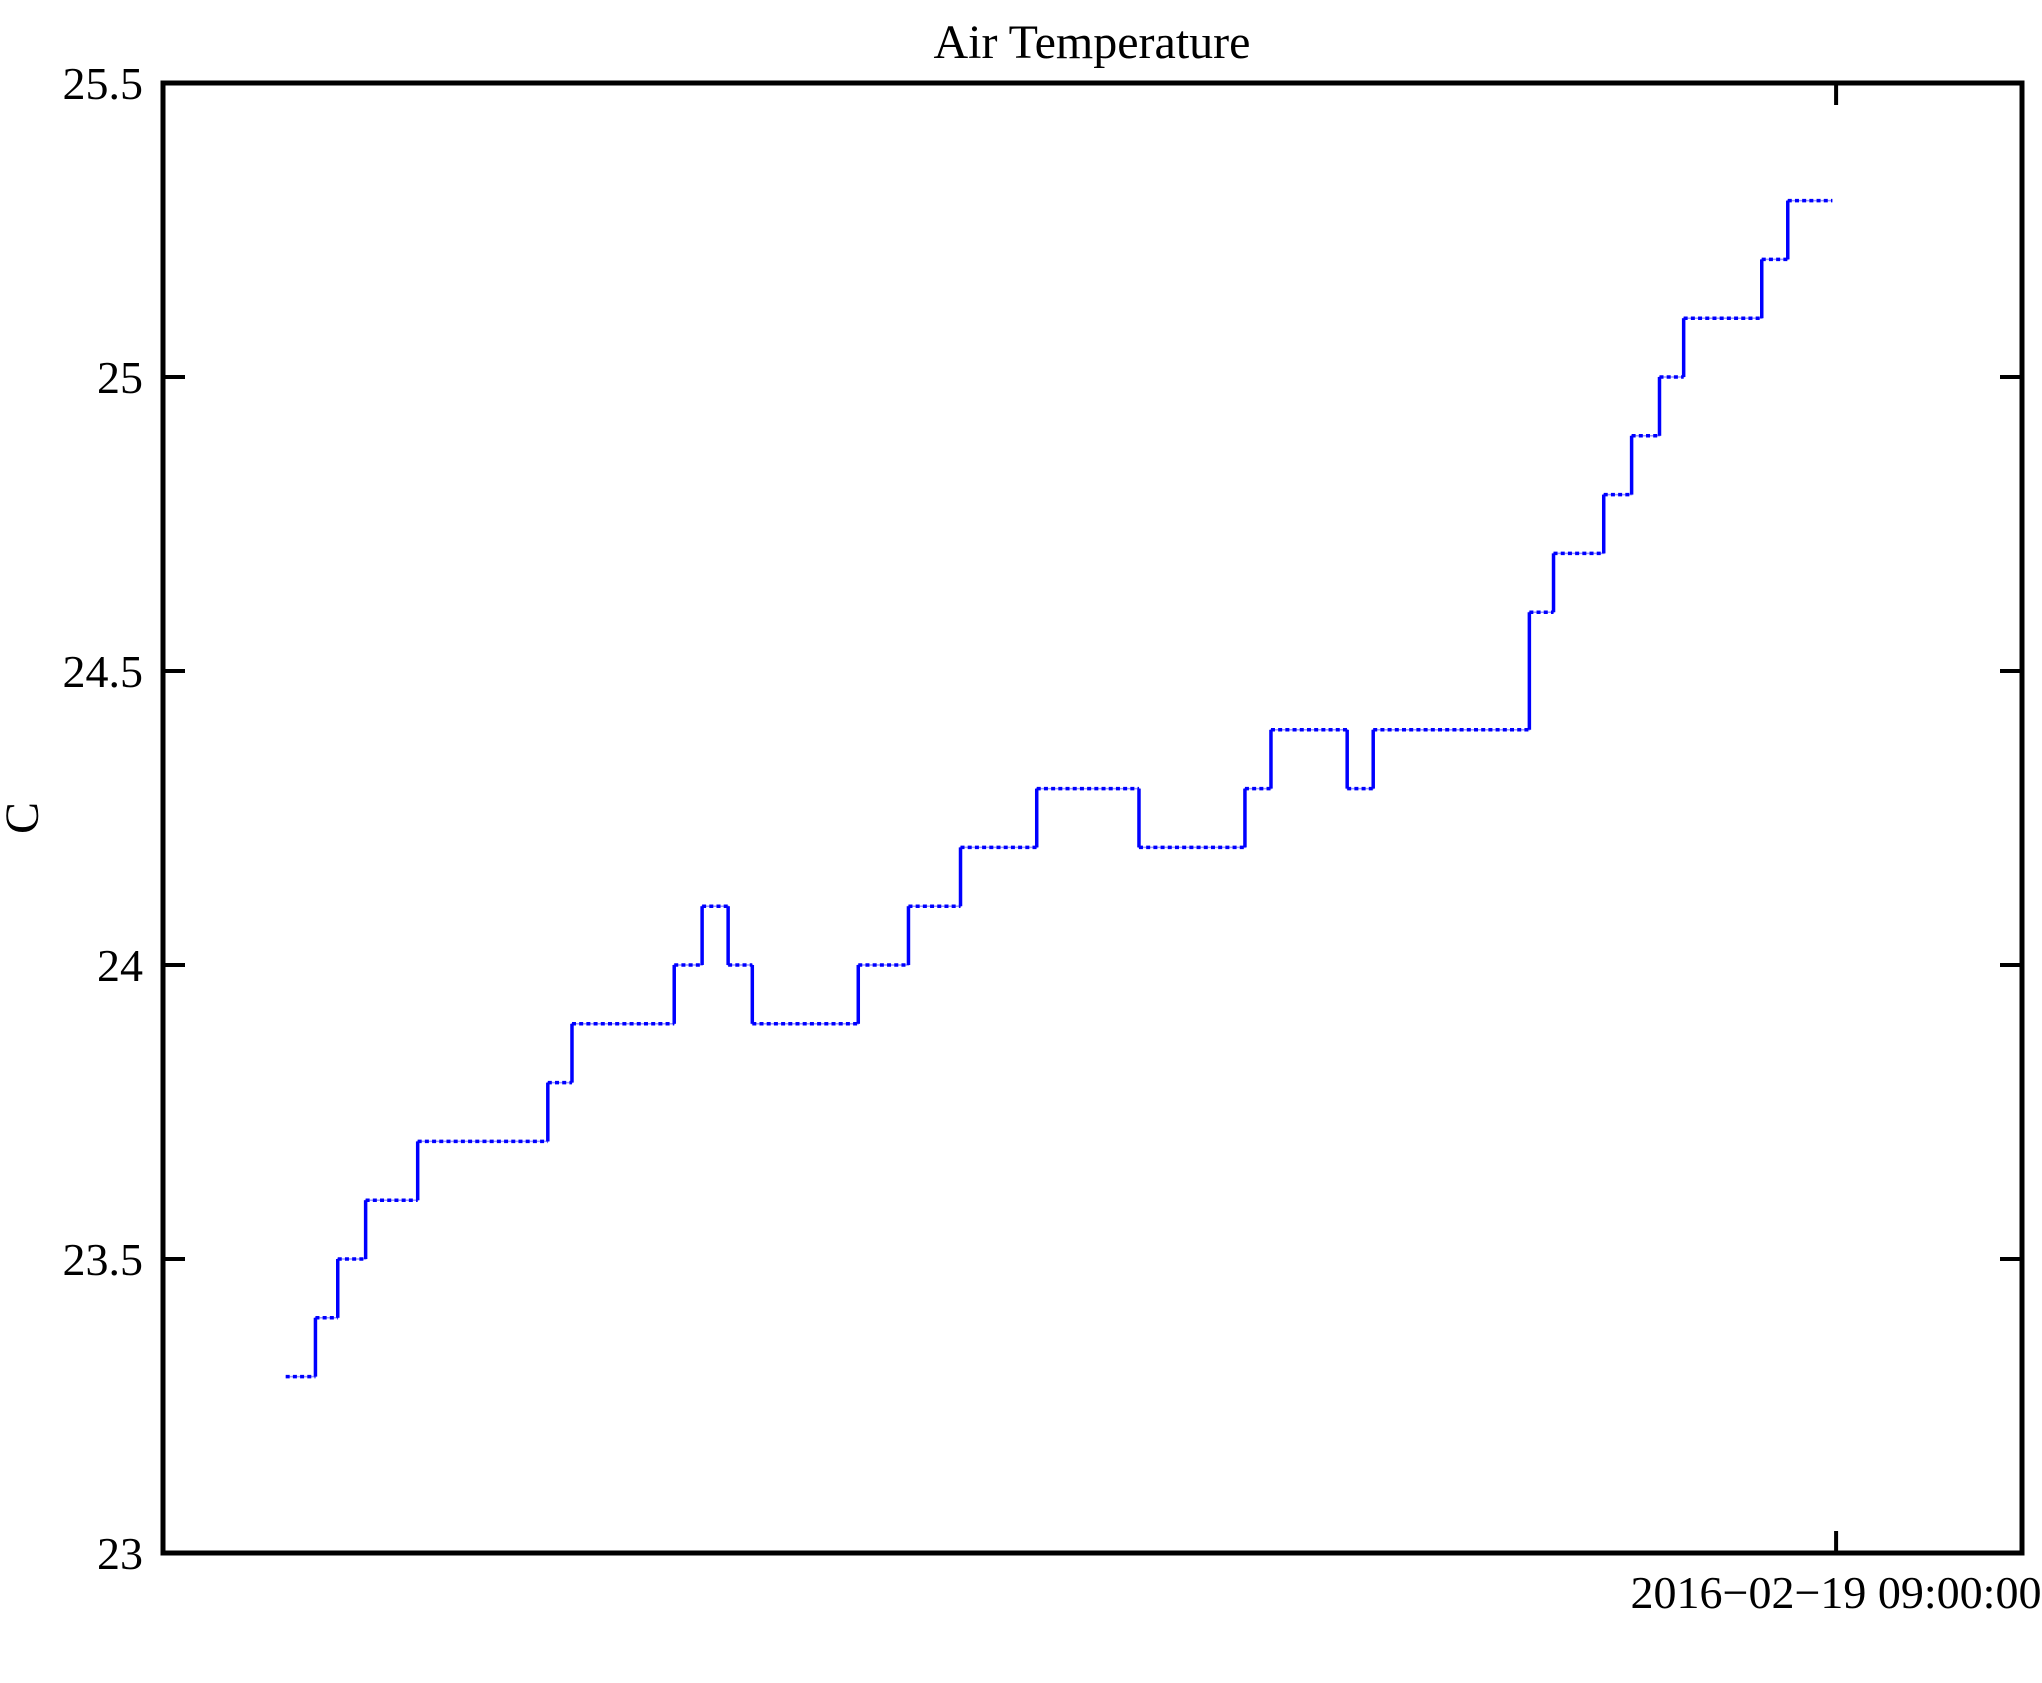 The width and height of the screenshot is (2042, 1683). Describe the element at coordinates (1836, 1592) in the screenshot. I see `x-tick-label: 2016−02−19 09:00:00` at that location.